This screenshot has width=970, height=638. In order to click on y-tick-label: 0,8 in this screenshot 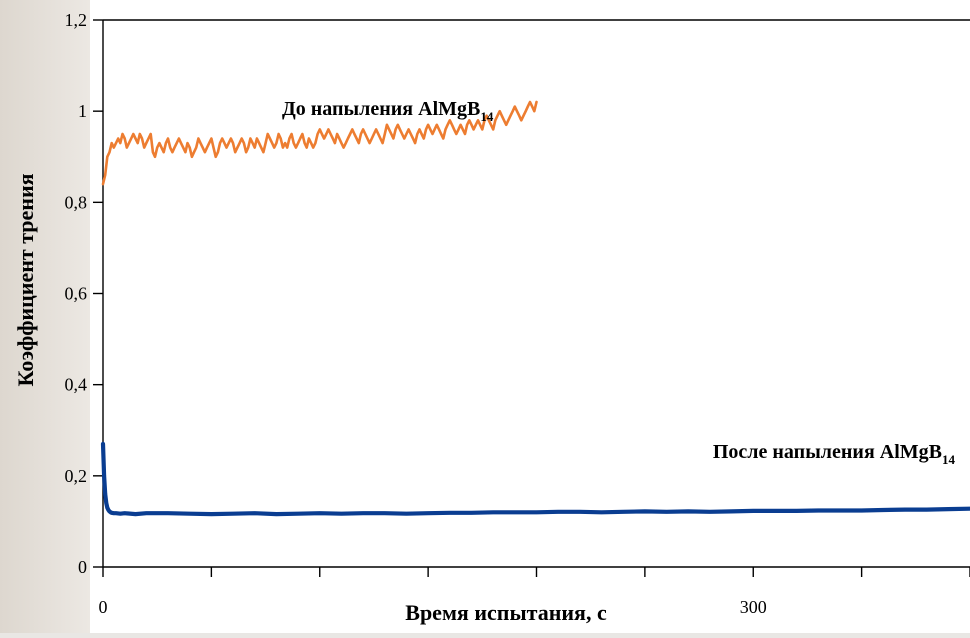, I will do `click(76, 202)`.